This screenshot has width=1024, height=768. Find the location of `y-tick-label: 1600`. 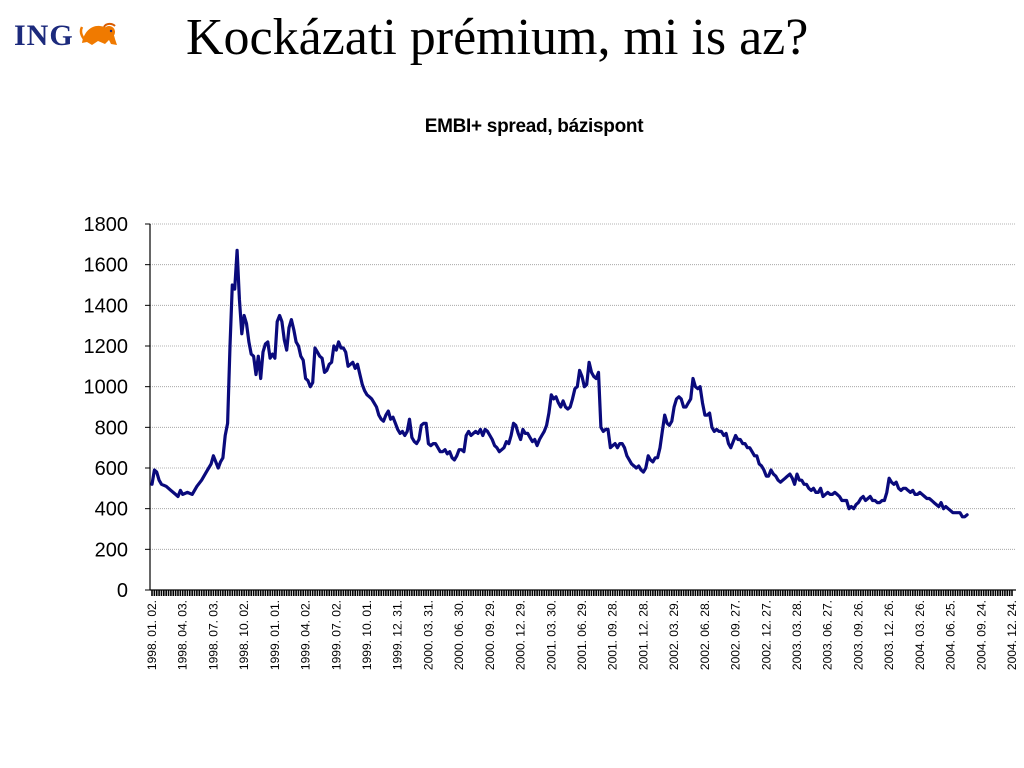

y-tick-label: 1600 is located at coordinates (106, 266).